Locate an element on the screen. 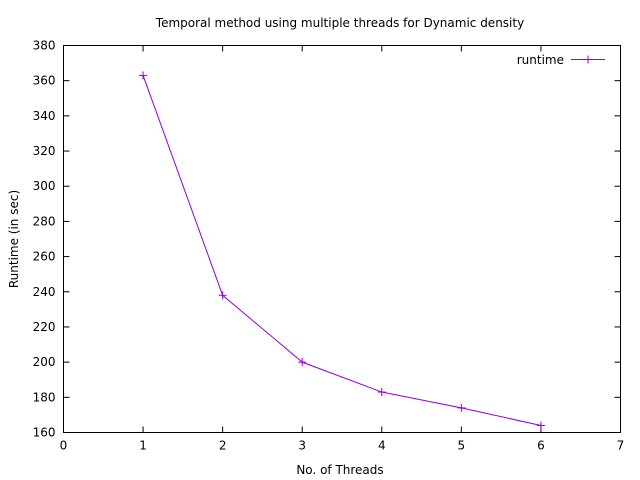 The width and height of the screenshot is (640, 480). x-tick-label-4: 4 is located at coordinates (382, 446).